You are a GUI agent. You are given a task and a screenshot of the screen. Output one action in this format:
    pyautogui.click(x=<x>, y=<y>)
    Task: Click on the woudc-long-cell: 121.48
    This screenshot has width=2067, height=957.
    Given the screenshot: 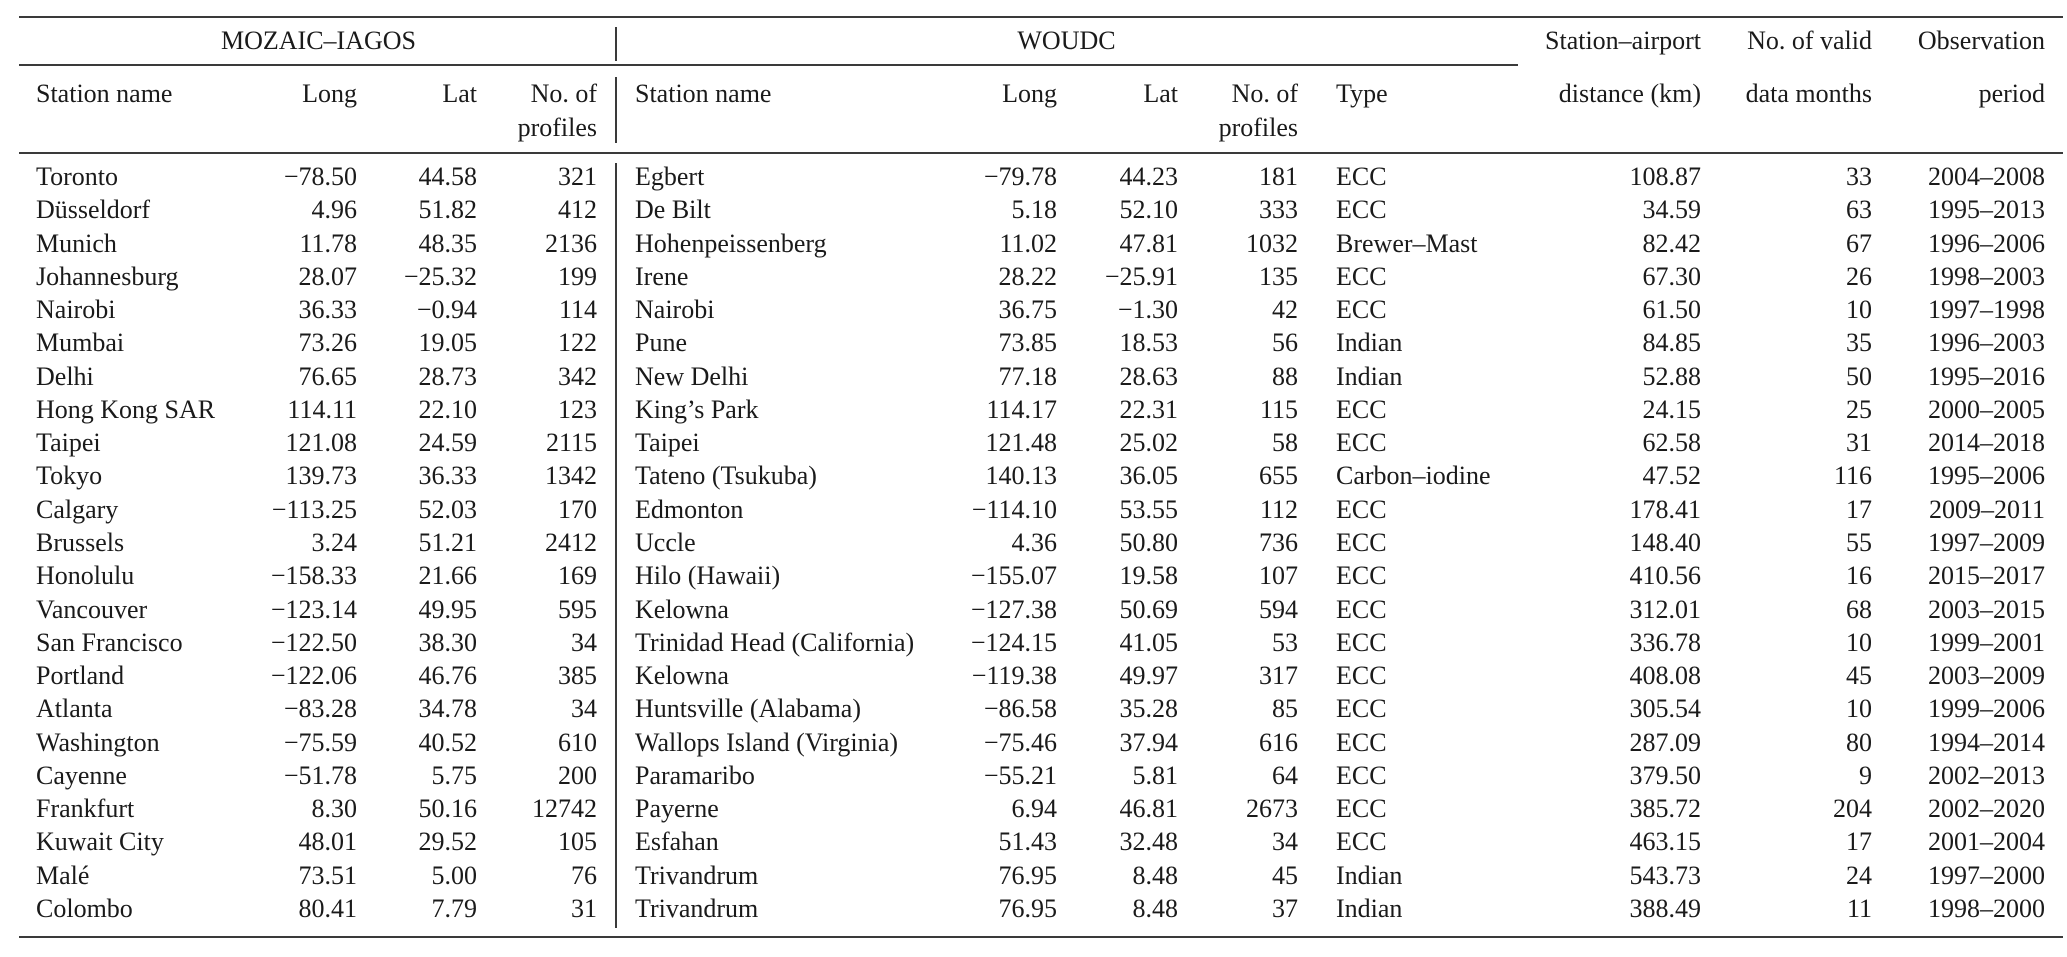 What is the action you would take?
    pyautogui.click(x=1021, y=443)
    